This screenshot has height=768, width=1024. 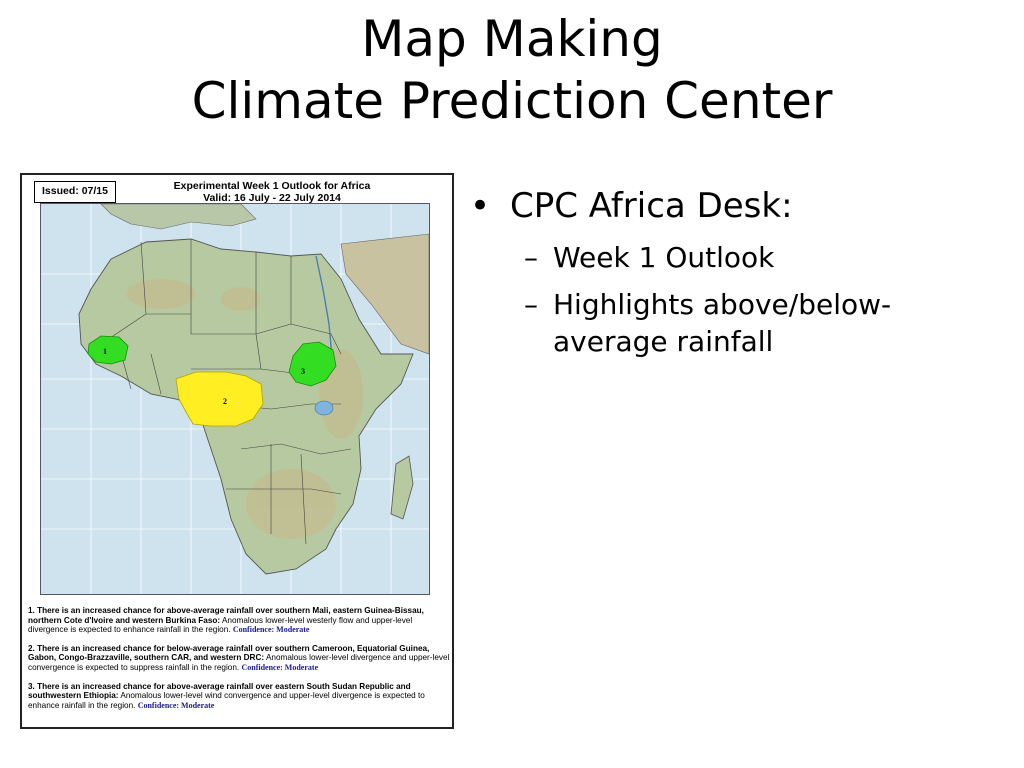 I want to click on map-title-line-1: Experimental Week 1 Outlook for Africa, so click(x=272, y=186).